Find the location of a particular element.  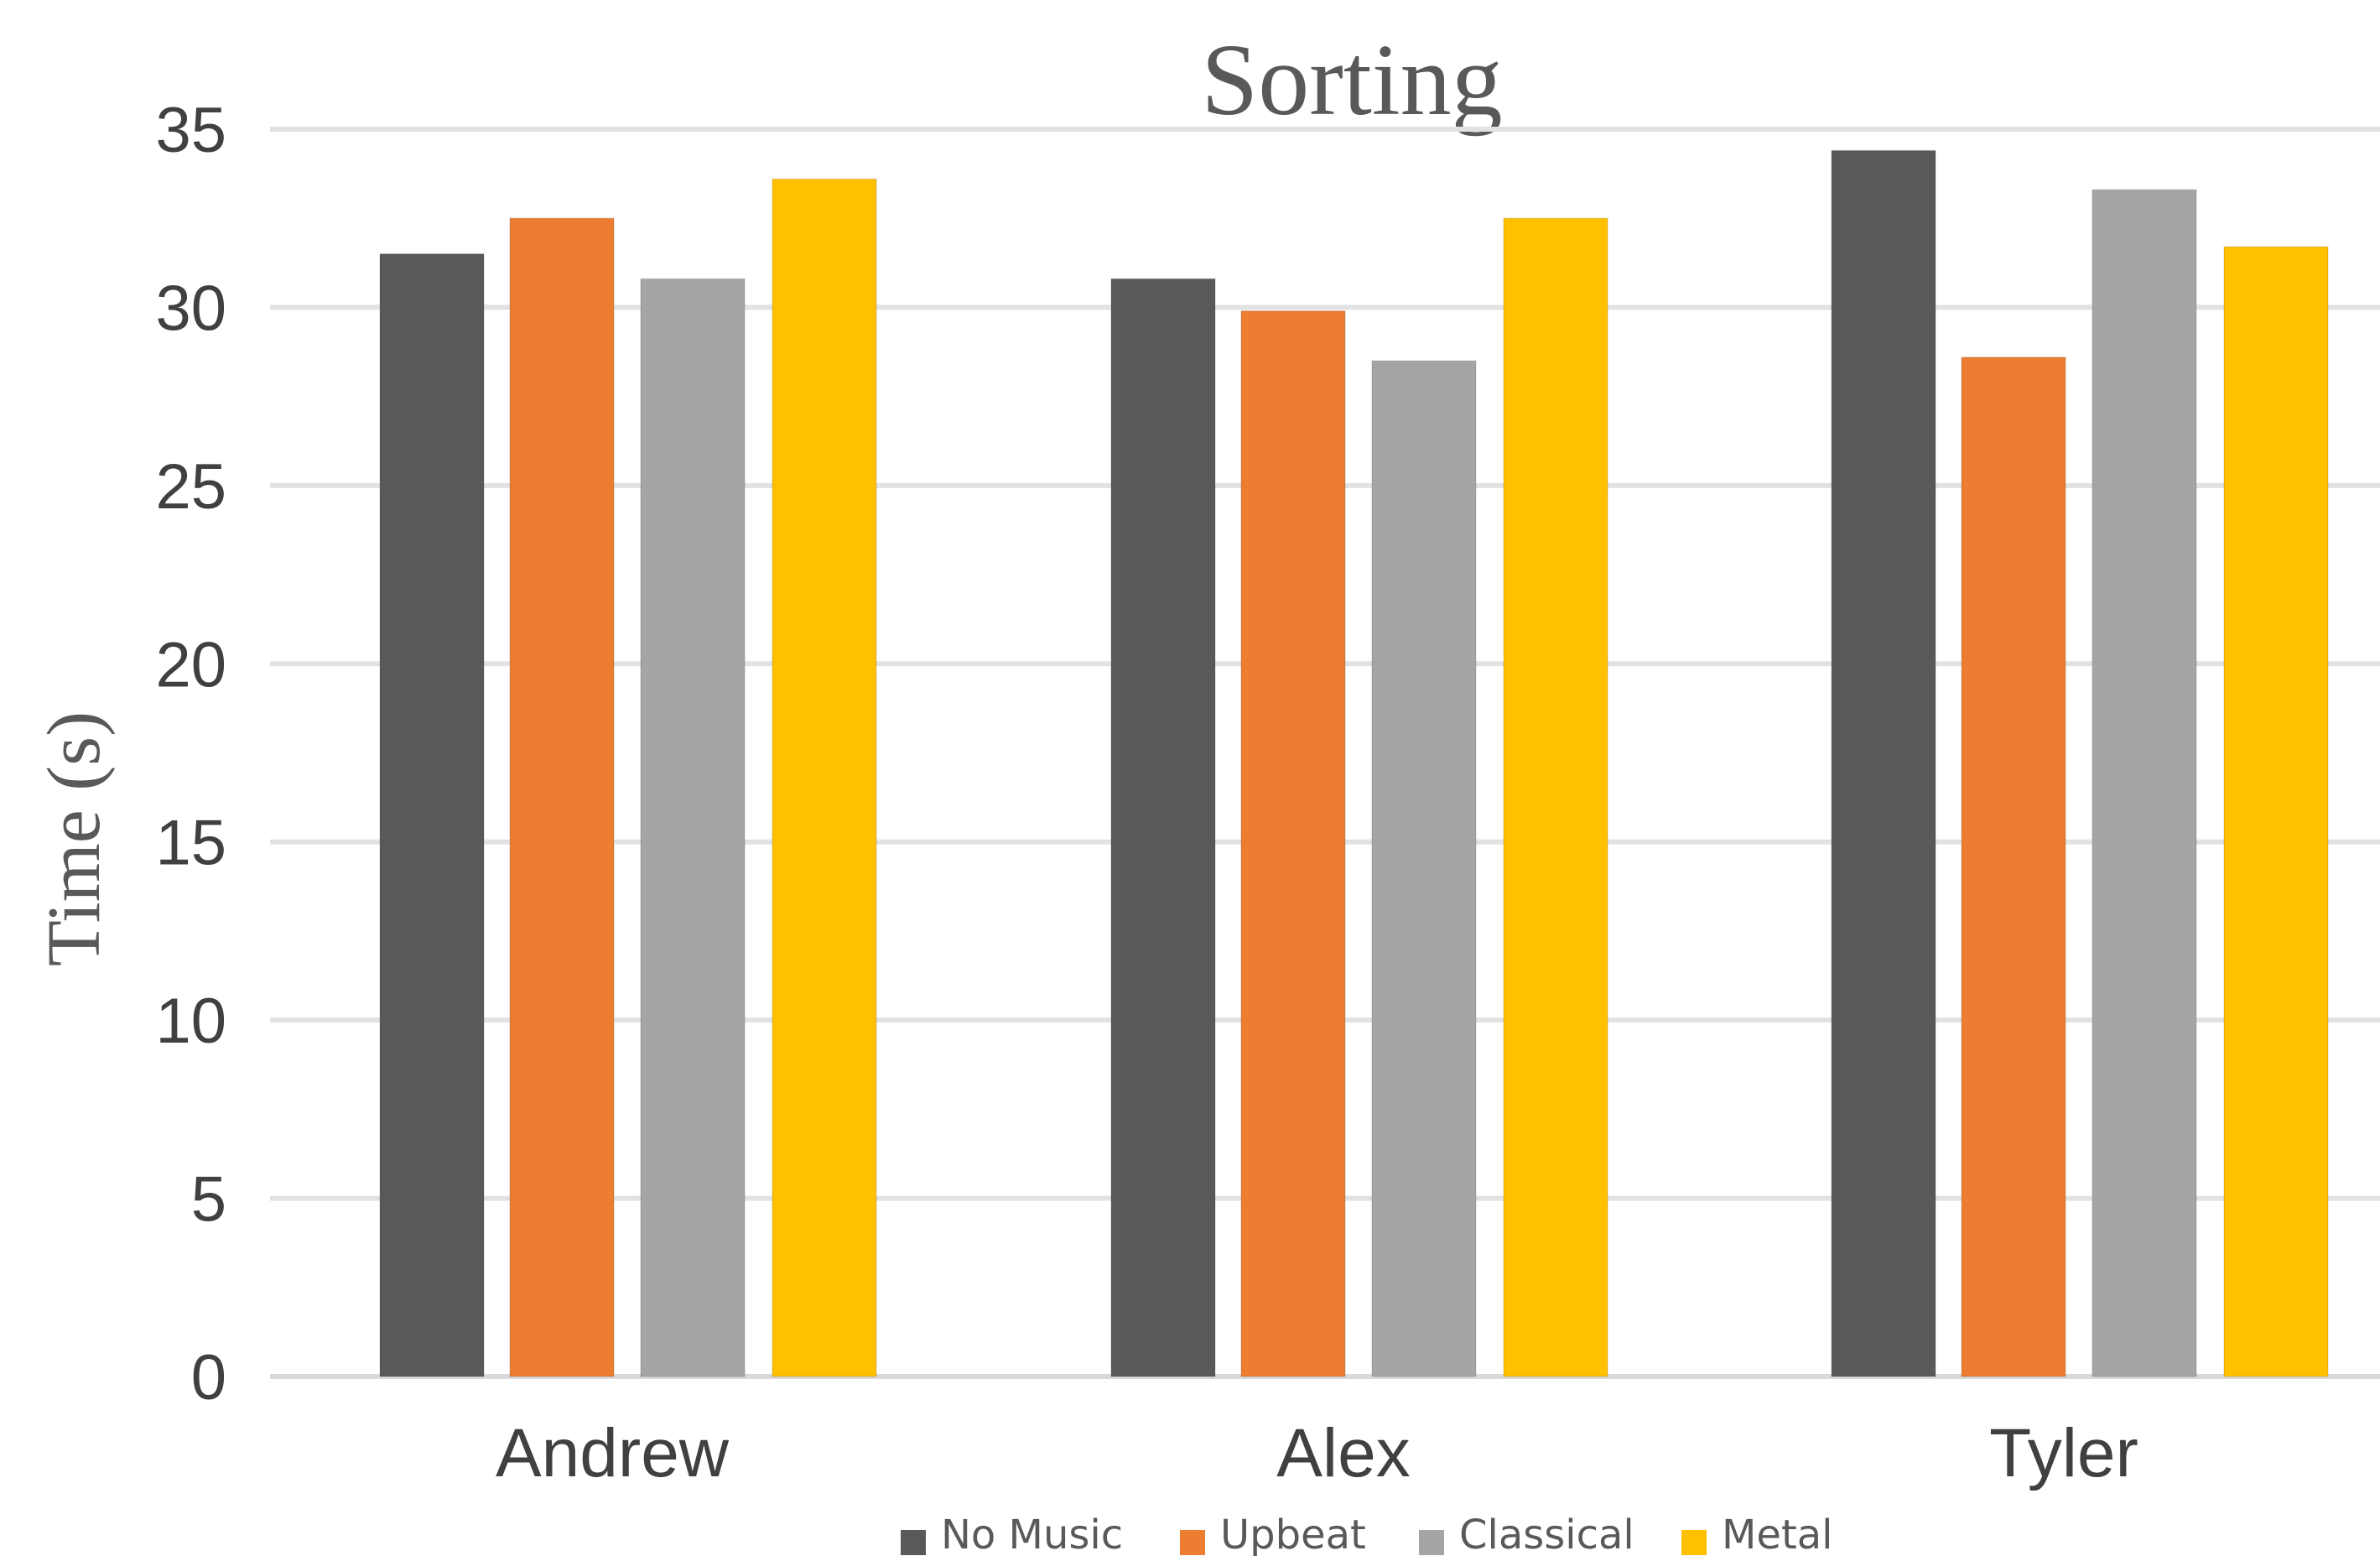

bar-alex-metal is located at coordinates (1555, 797).